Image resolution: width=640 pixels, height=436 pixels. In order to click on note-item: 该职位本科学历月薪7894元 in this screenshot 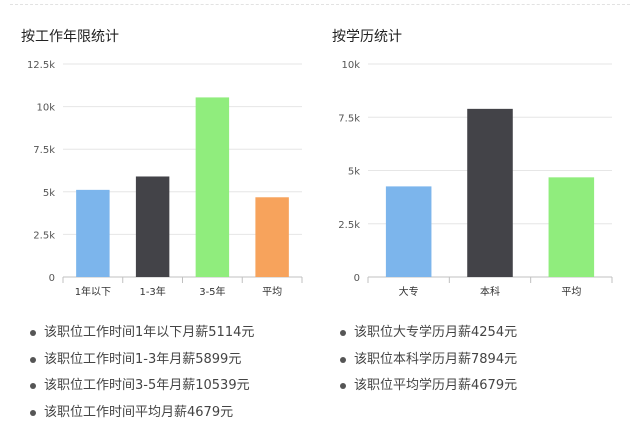, I will do `click(428, 360)`.